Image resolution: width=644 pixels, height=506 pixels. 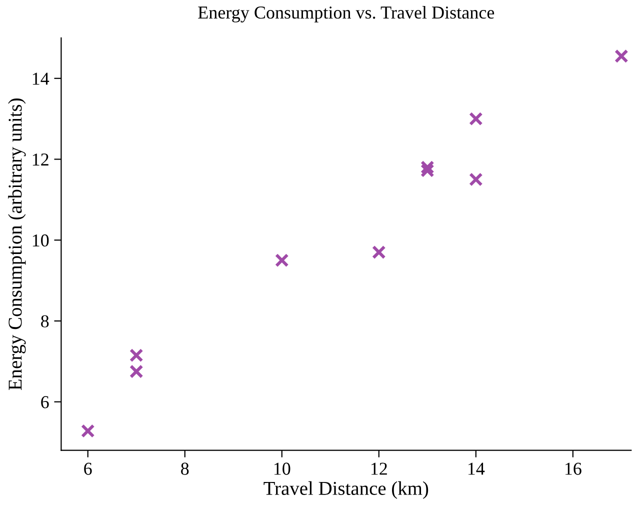 What do you see at coordinates (17, 244) in the screenshot?
I see `y-axis-title: Energy Consumption (arbitrary units)` at bounding box center [17, 244].